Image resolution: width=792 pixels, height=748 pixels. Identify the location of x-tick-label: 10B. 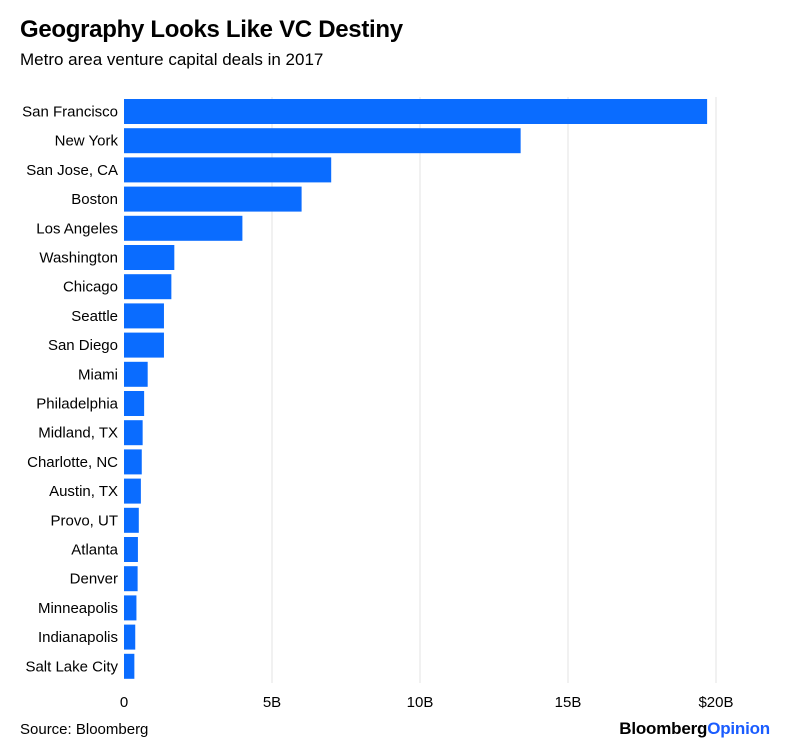
(420, 702).